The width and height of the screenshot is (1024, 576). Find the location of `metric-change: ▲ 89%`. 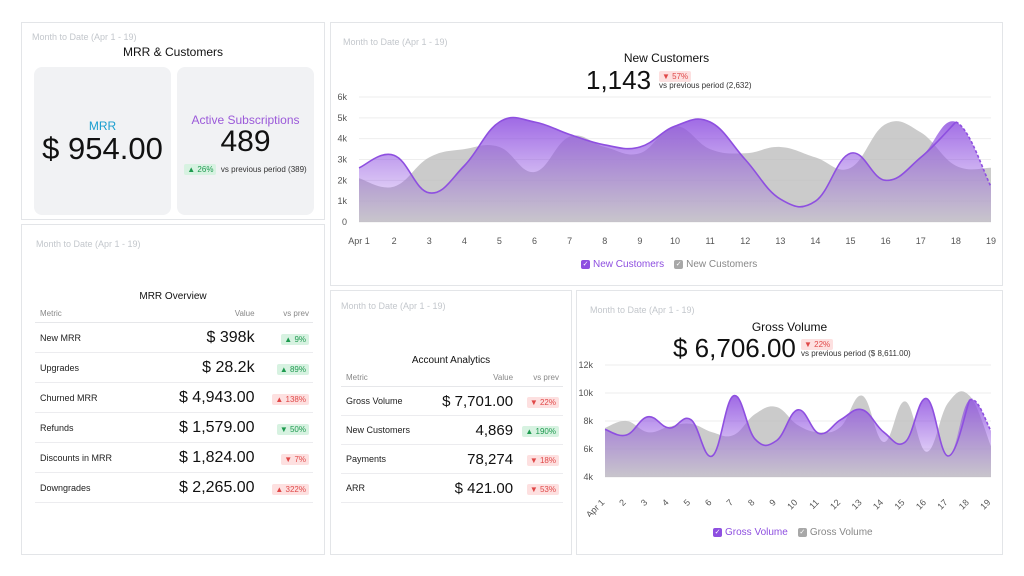

metric-change: ▲ 89% is located at coordinates (283, 367).